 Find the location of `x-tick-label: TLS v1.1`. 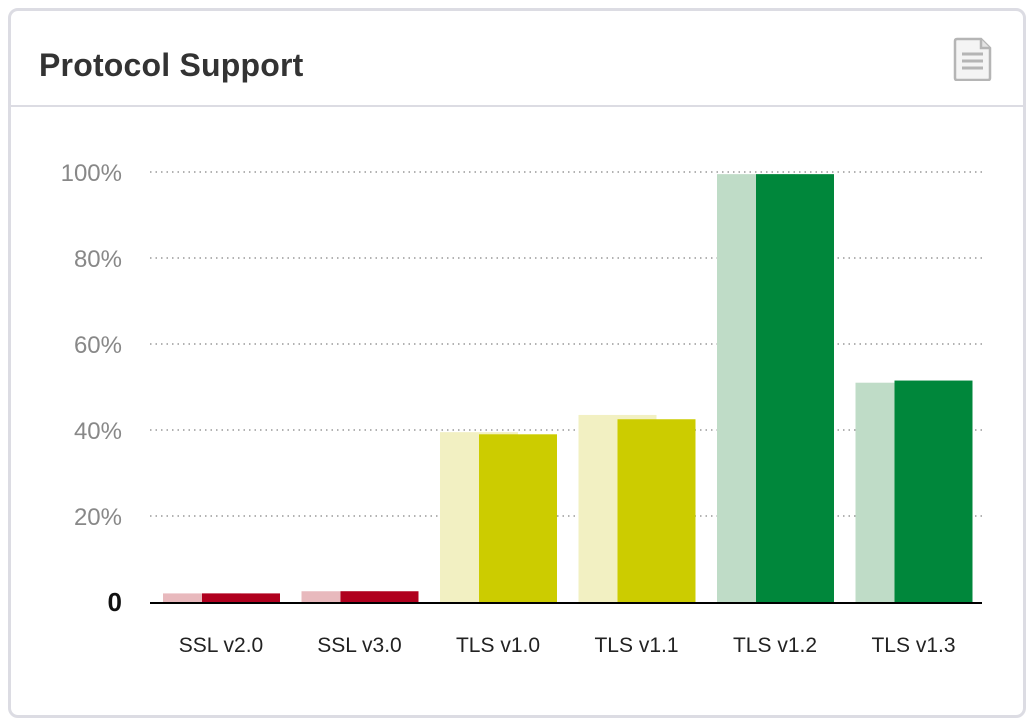

x-tick-label: TLS v1.1 is located at coordinates (636, 645).